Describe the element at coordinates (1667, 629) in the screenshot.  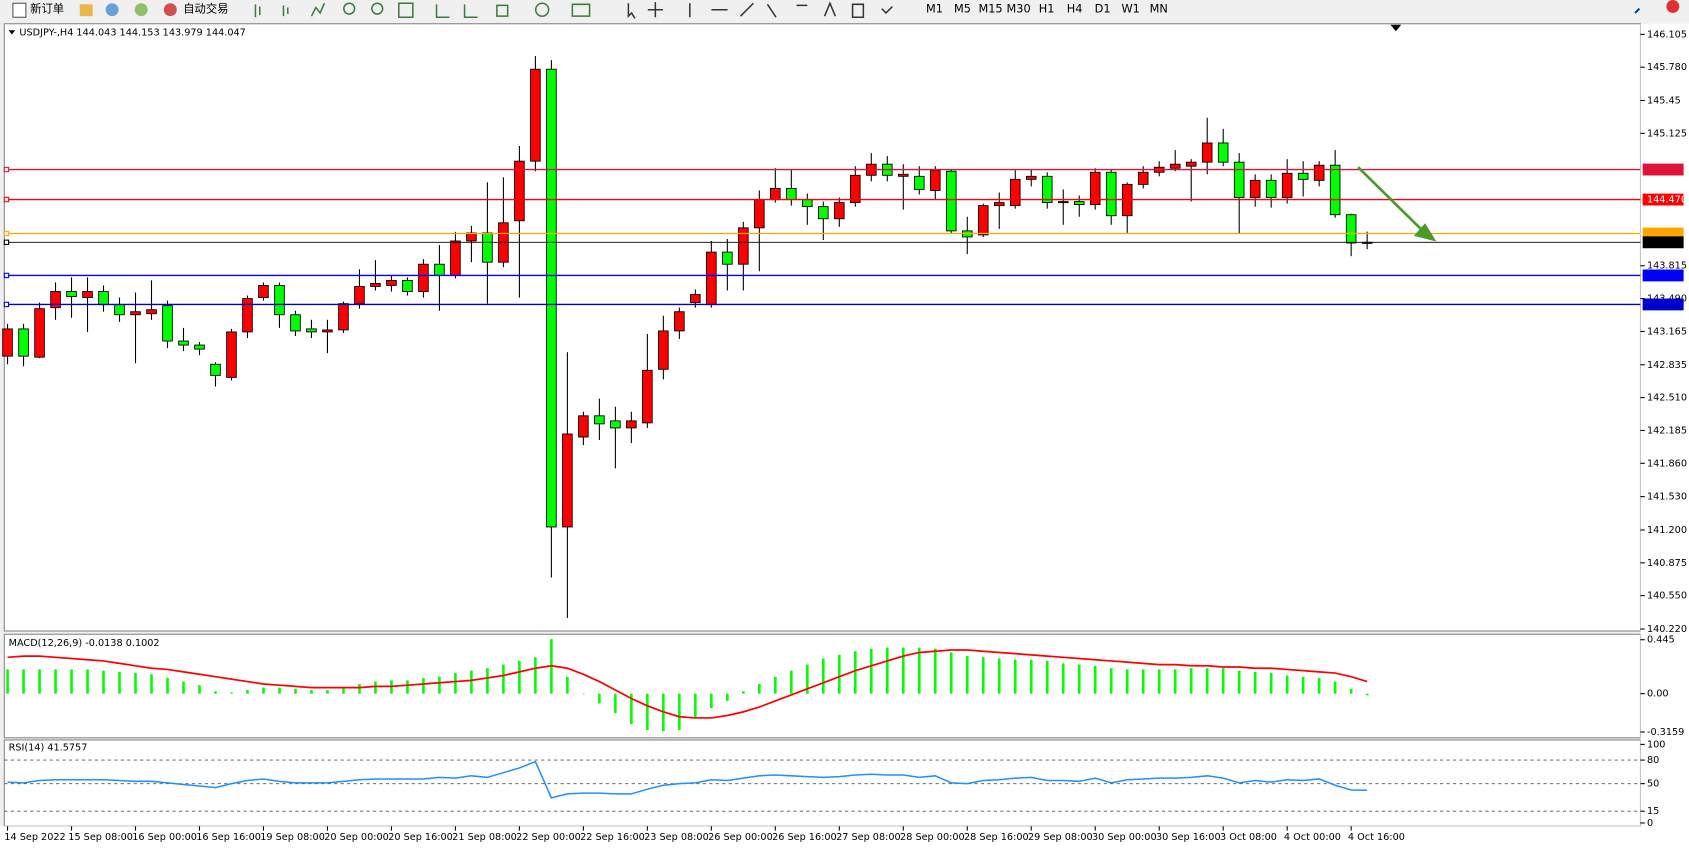
I see `y-tick-label: 140.220` at that location.